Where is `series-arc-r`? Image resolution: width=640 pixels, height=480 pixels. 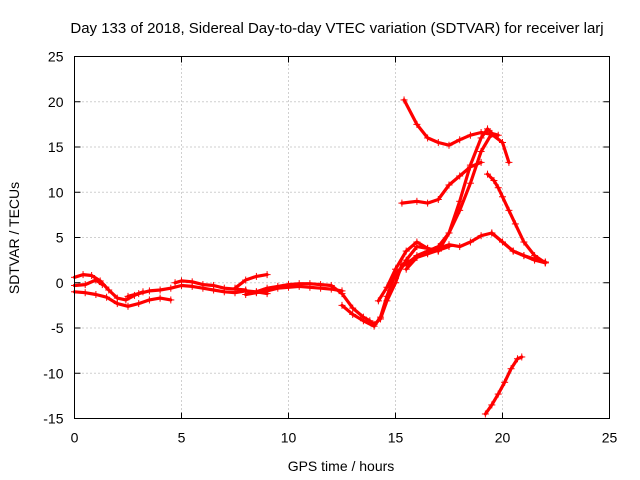
series-arc-r is located at coordinates (503, 385).